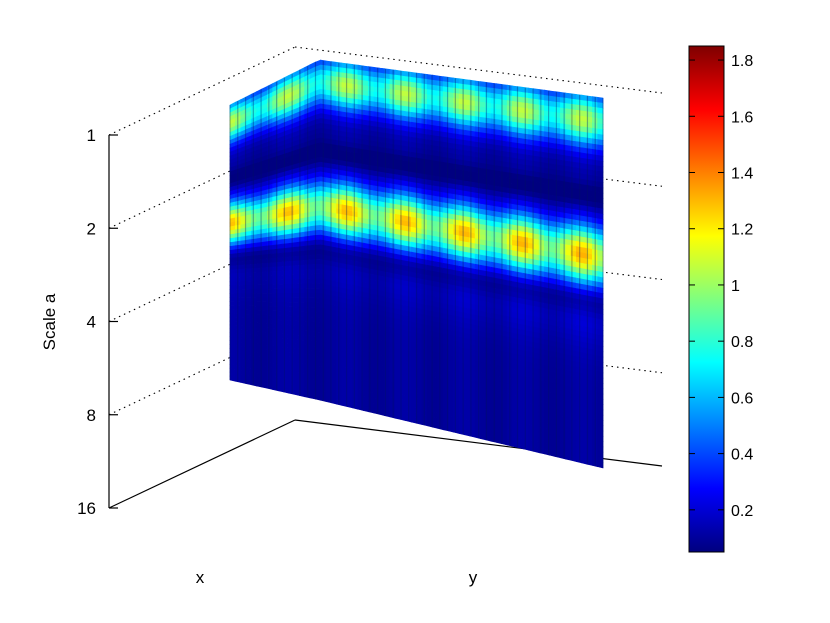 This screenshot has width=830, height=623. I want to click on colorbar: 0.20.40.60.811.21.41.61.8, so click(720, 299).